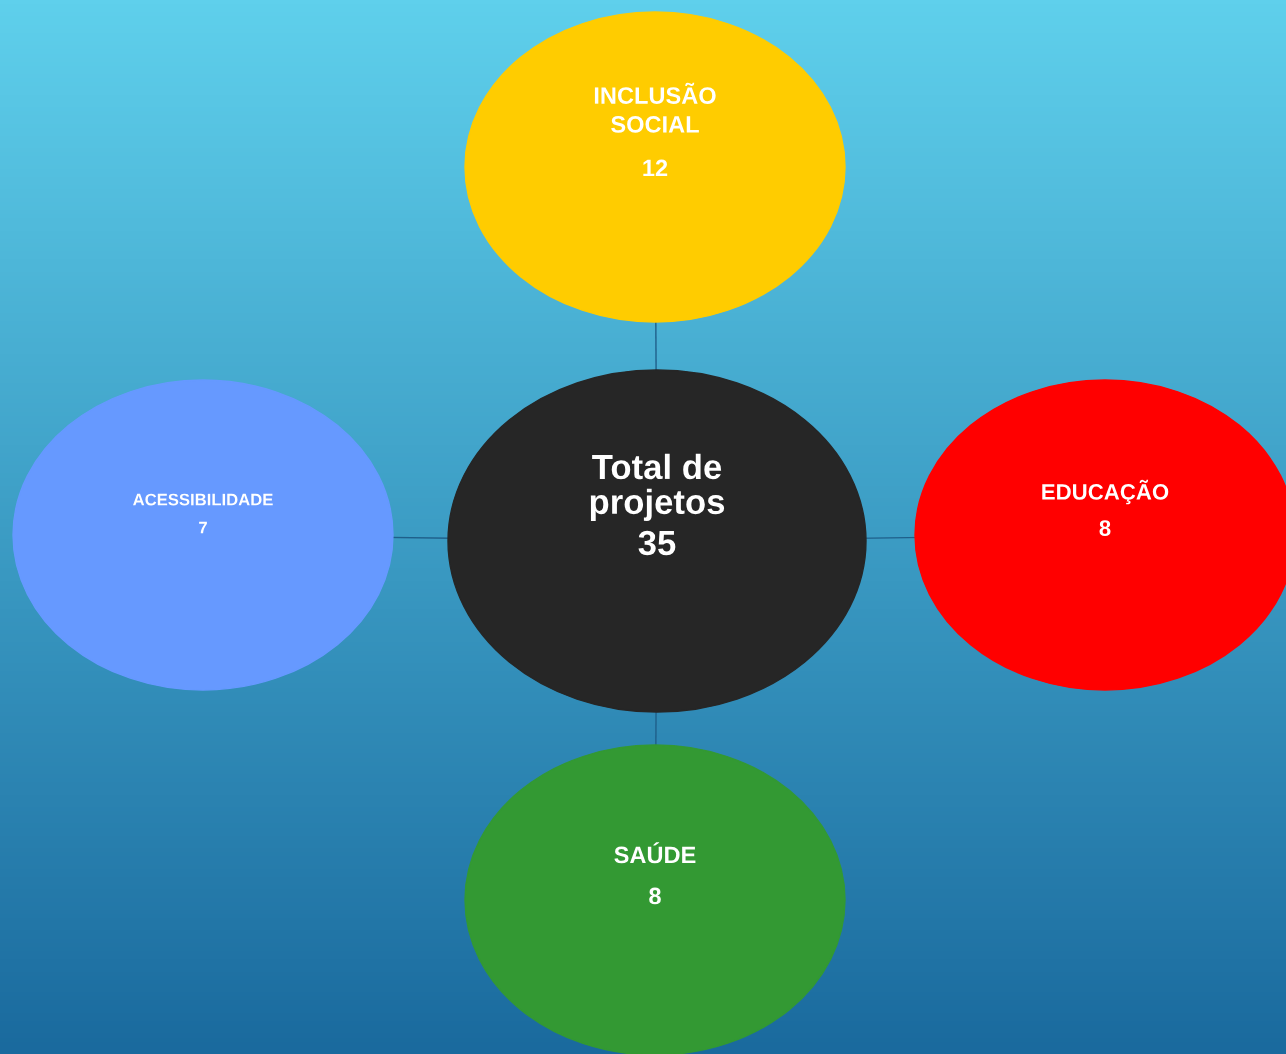 The width and height of the screenshot is (1286, 1054). I want to click on data-label: 12, so click(655, 168).